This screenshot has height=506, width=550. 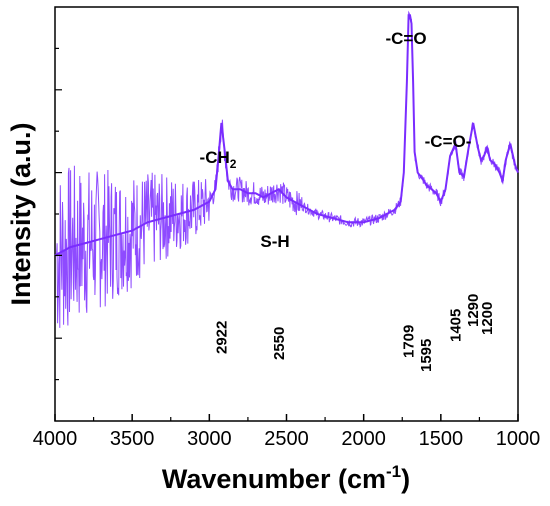 I want to click on peak-wavenumber-label: 1405, so click(x=456, y=325).